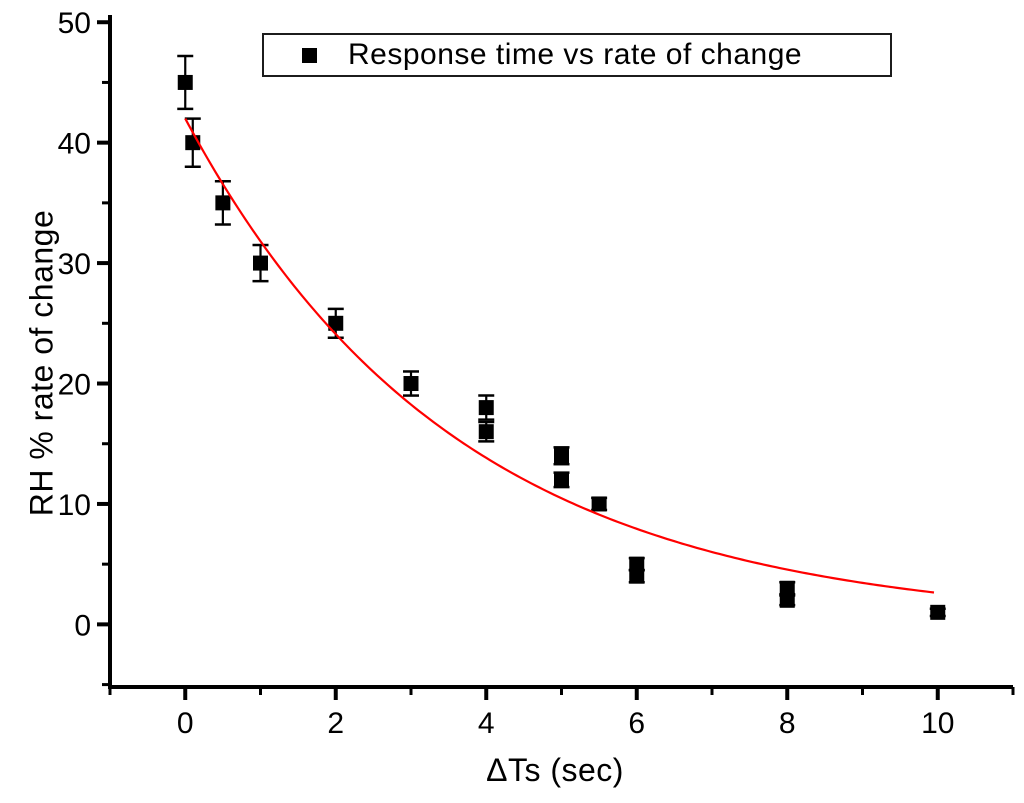 This screenshot has width=1024, height=803. I want to click on y-axis-title: RH % rate of change, so click(41, 363).